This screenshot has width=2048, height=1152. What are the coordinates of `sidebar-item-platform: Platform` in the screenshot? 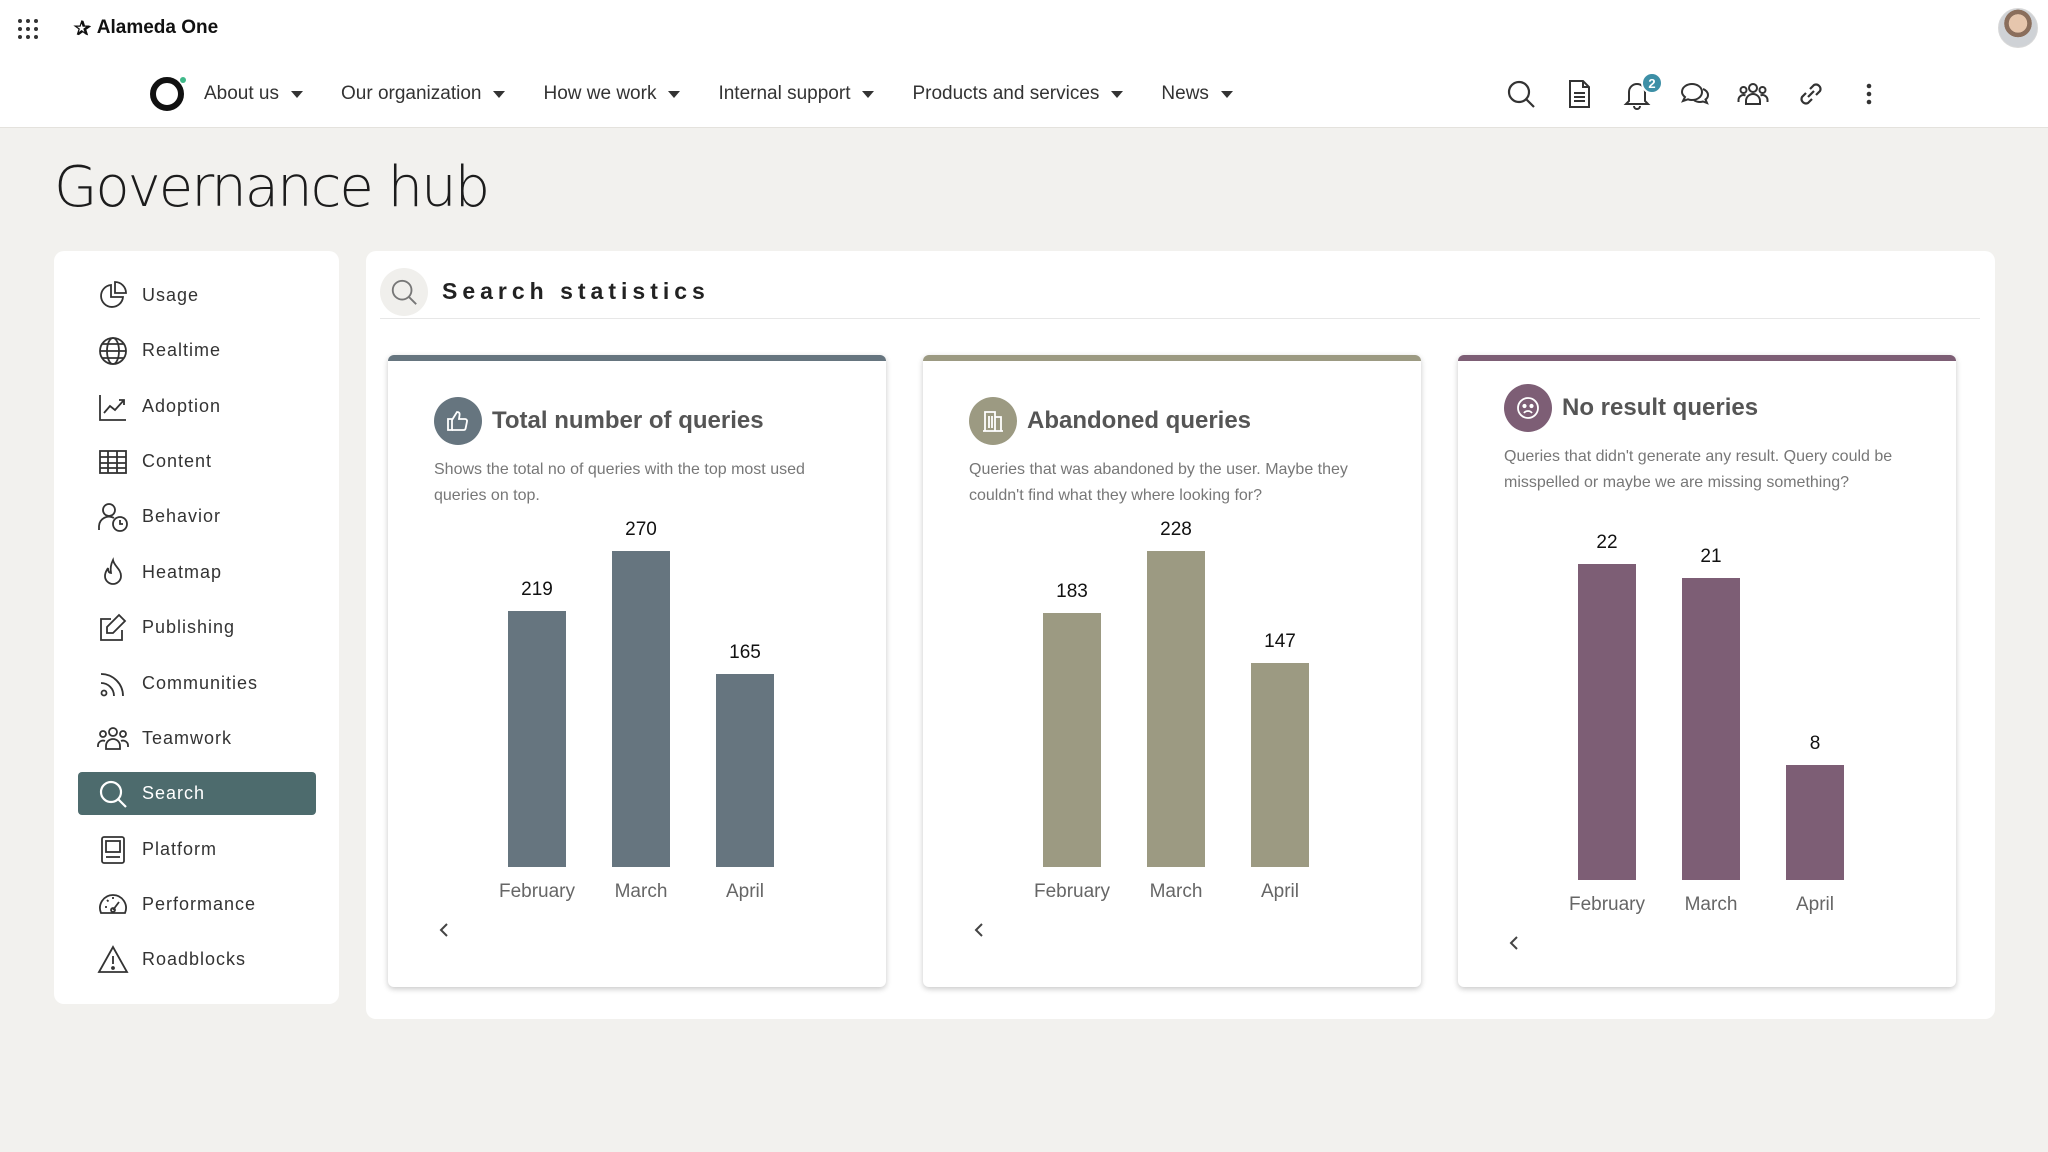 It's located at (197, 849).